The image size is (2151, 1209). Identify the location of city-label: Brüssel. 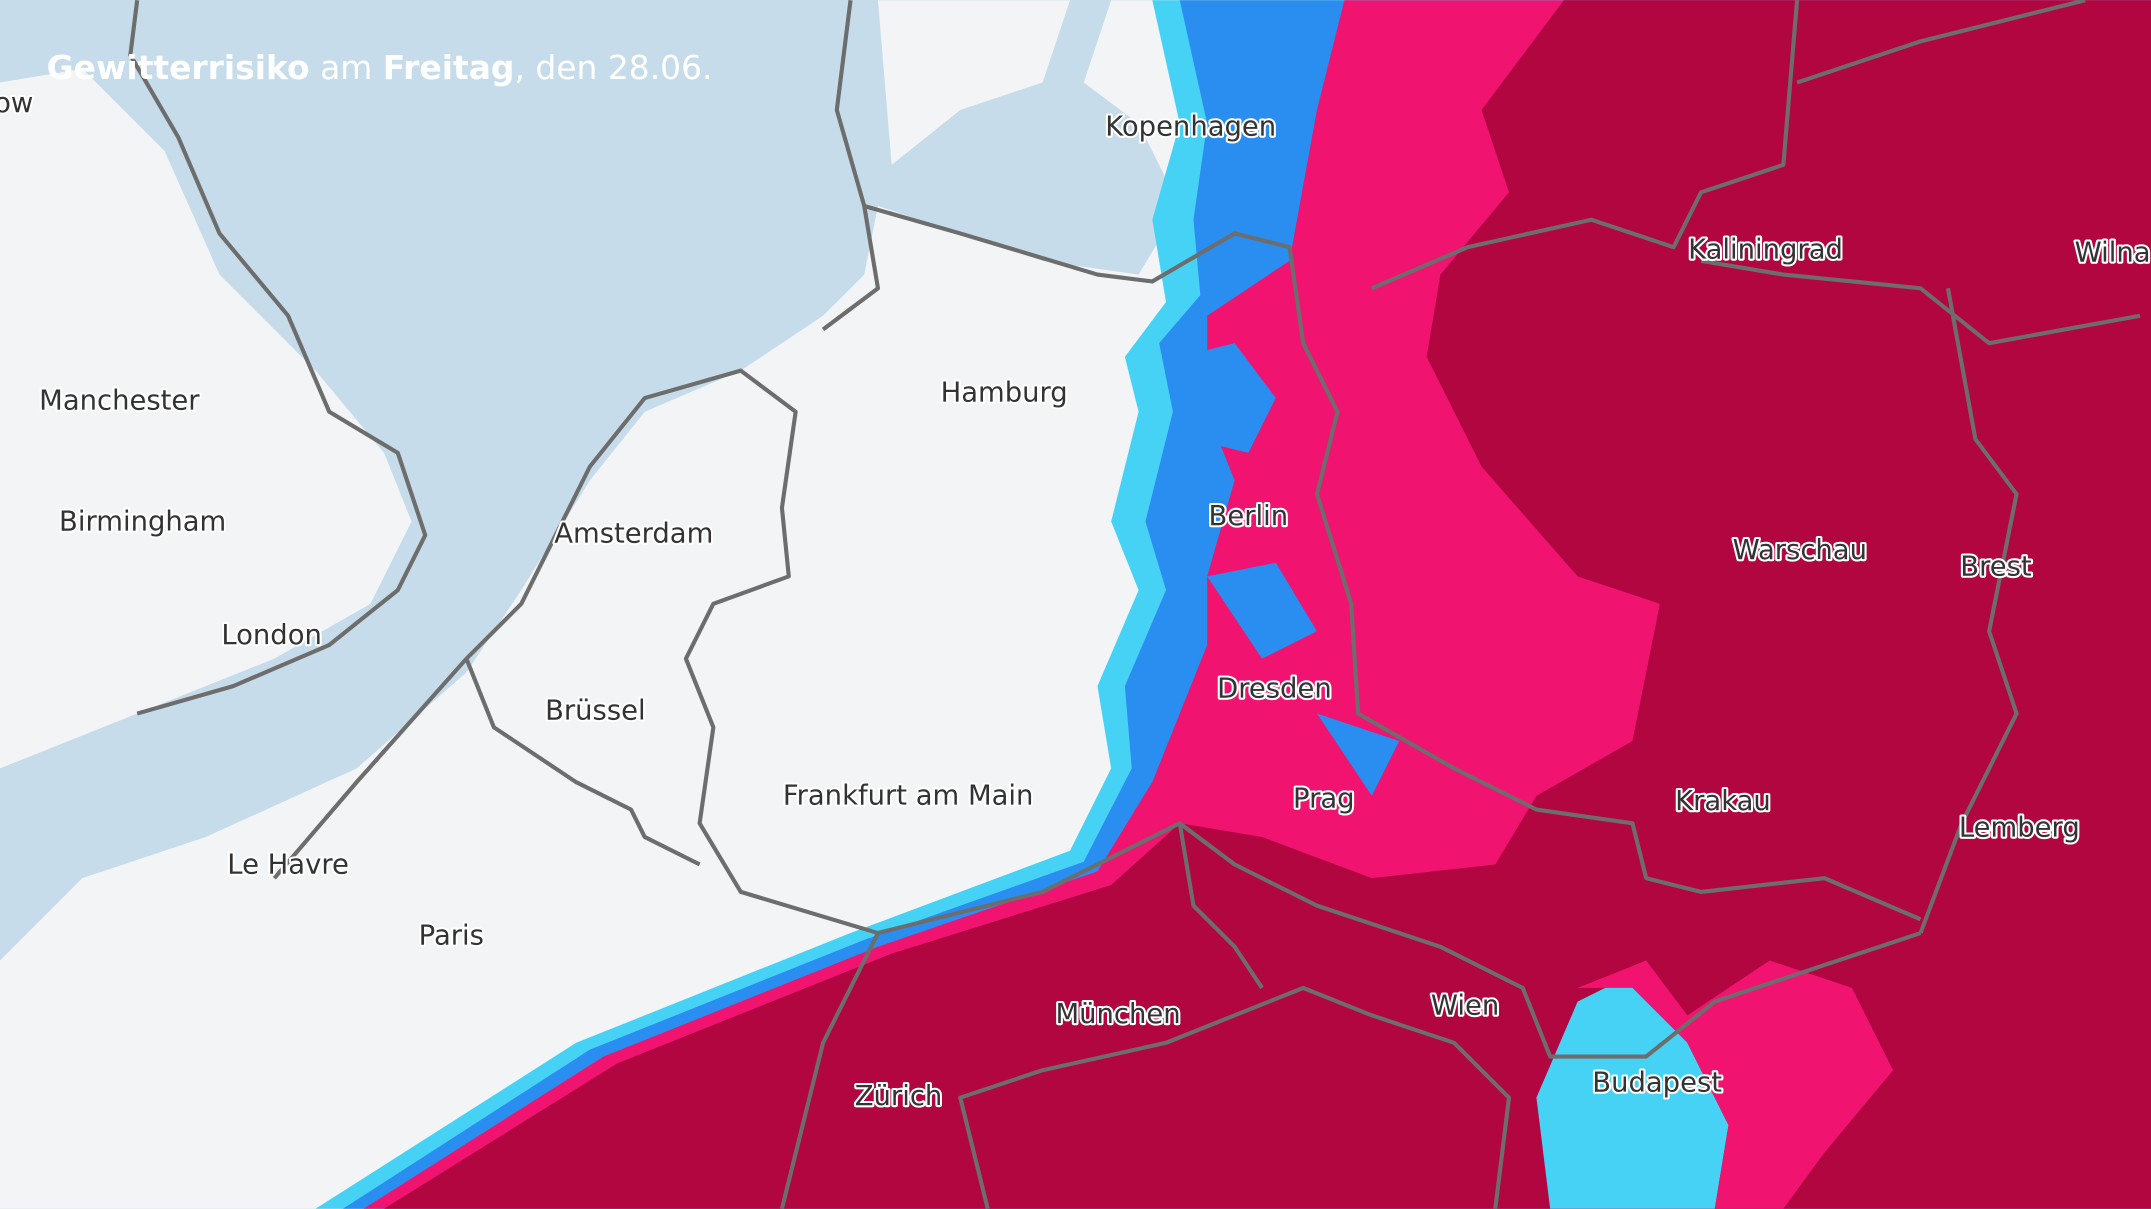
(595, 711).